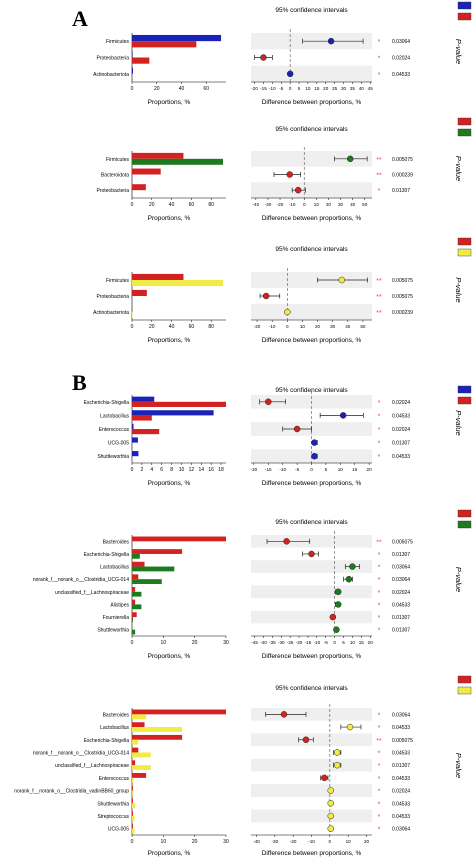 This screenshot has height=861, width=474. Describe the element at coordinates (113, 817) in the screenshot. I see `category-label: Streptococcus` at that location.